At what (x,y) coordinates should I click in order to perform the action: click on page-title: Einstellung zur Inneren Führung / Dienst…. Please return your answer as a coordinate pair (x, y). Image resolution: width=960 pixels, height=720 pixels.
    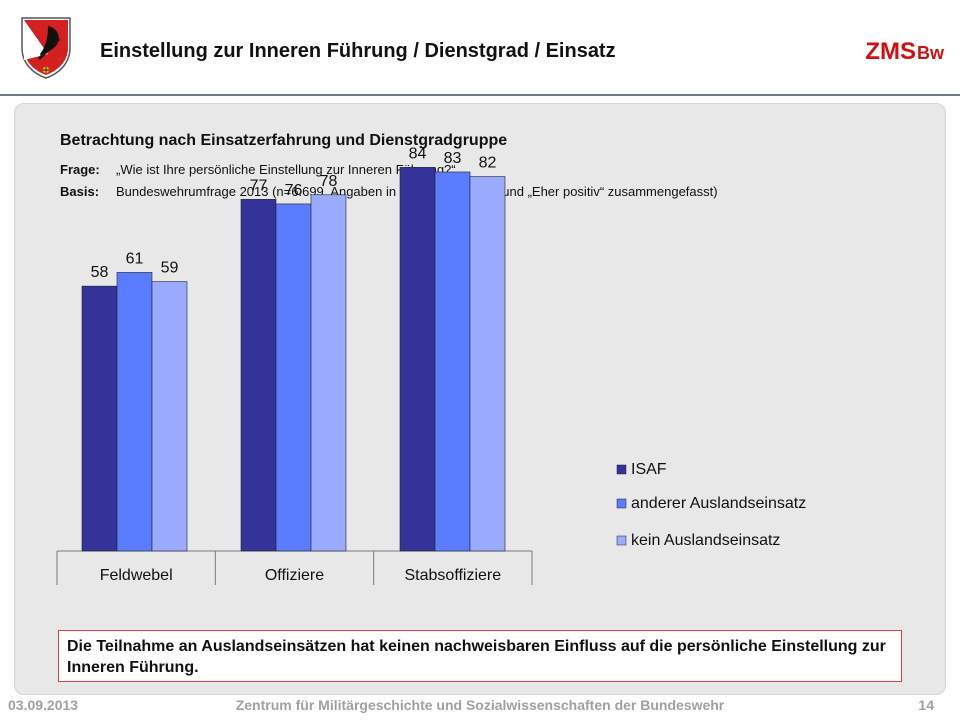
    Looking at the image, I should click on (358, 51).